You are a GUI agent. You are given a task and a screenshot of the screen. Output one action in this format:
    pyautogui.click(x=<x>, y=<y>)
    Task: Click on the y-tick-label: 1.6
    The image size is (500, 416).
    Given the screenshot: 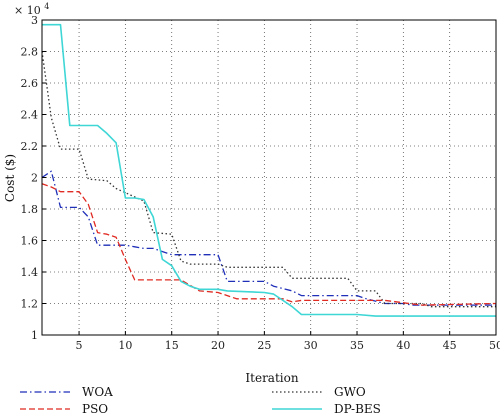 What is the action you would take?
    pyautogui.click(x=30, y=241)
    